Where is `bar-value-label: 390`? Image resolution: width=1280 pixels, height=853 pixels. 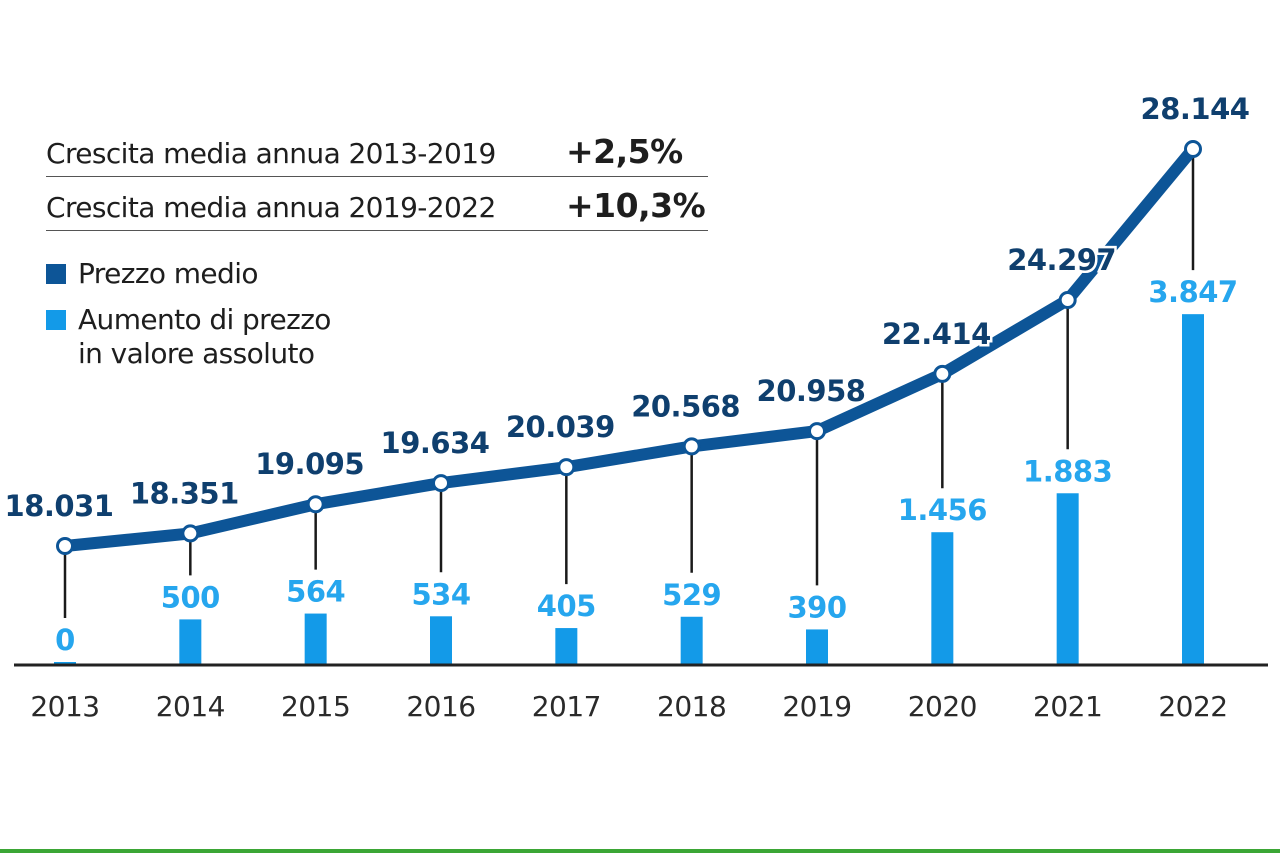
bar-value-label: 390 is located at coordinates (816, 607).